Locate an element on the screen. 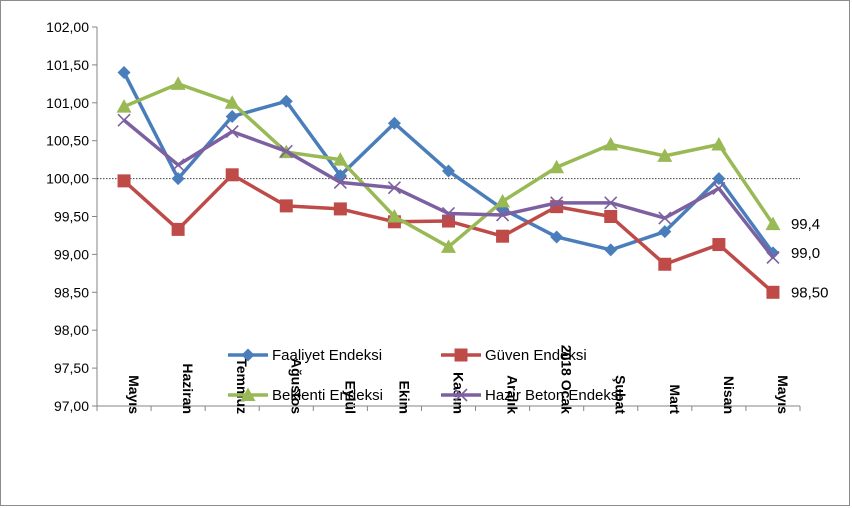 This screenshot has height=508, width=852. legend-label: Faaliyet Endeksi is located at coordinates (327, 355).